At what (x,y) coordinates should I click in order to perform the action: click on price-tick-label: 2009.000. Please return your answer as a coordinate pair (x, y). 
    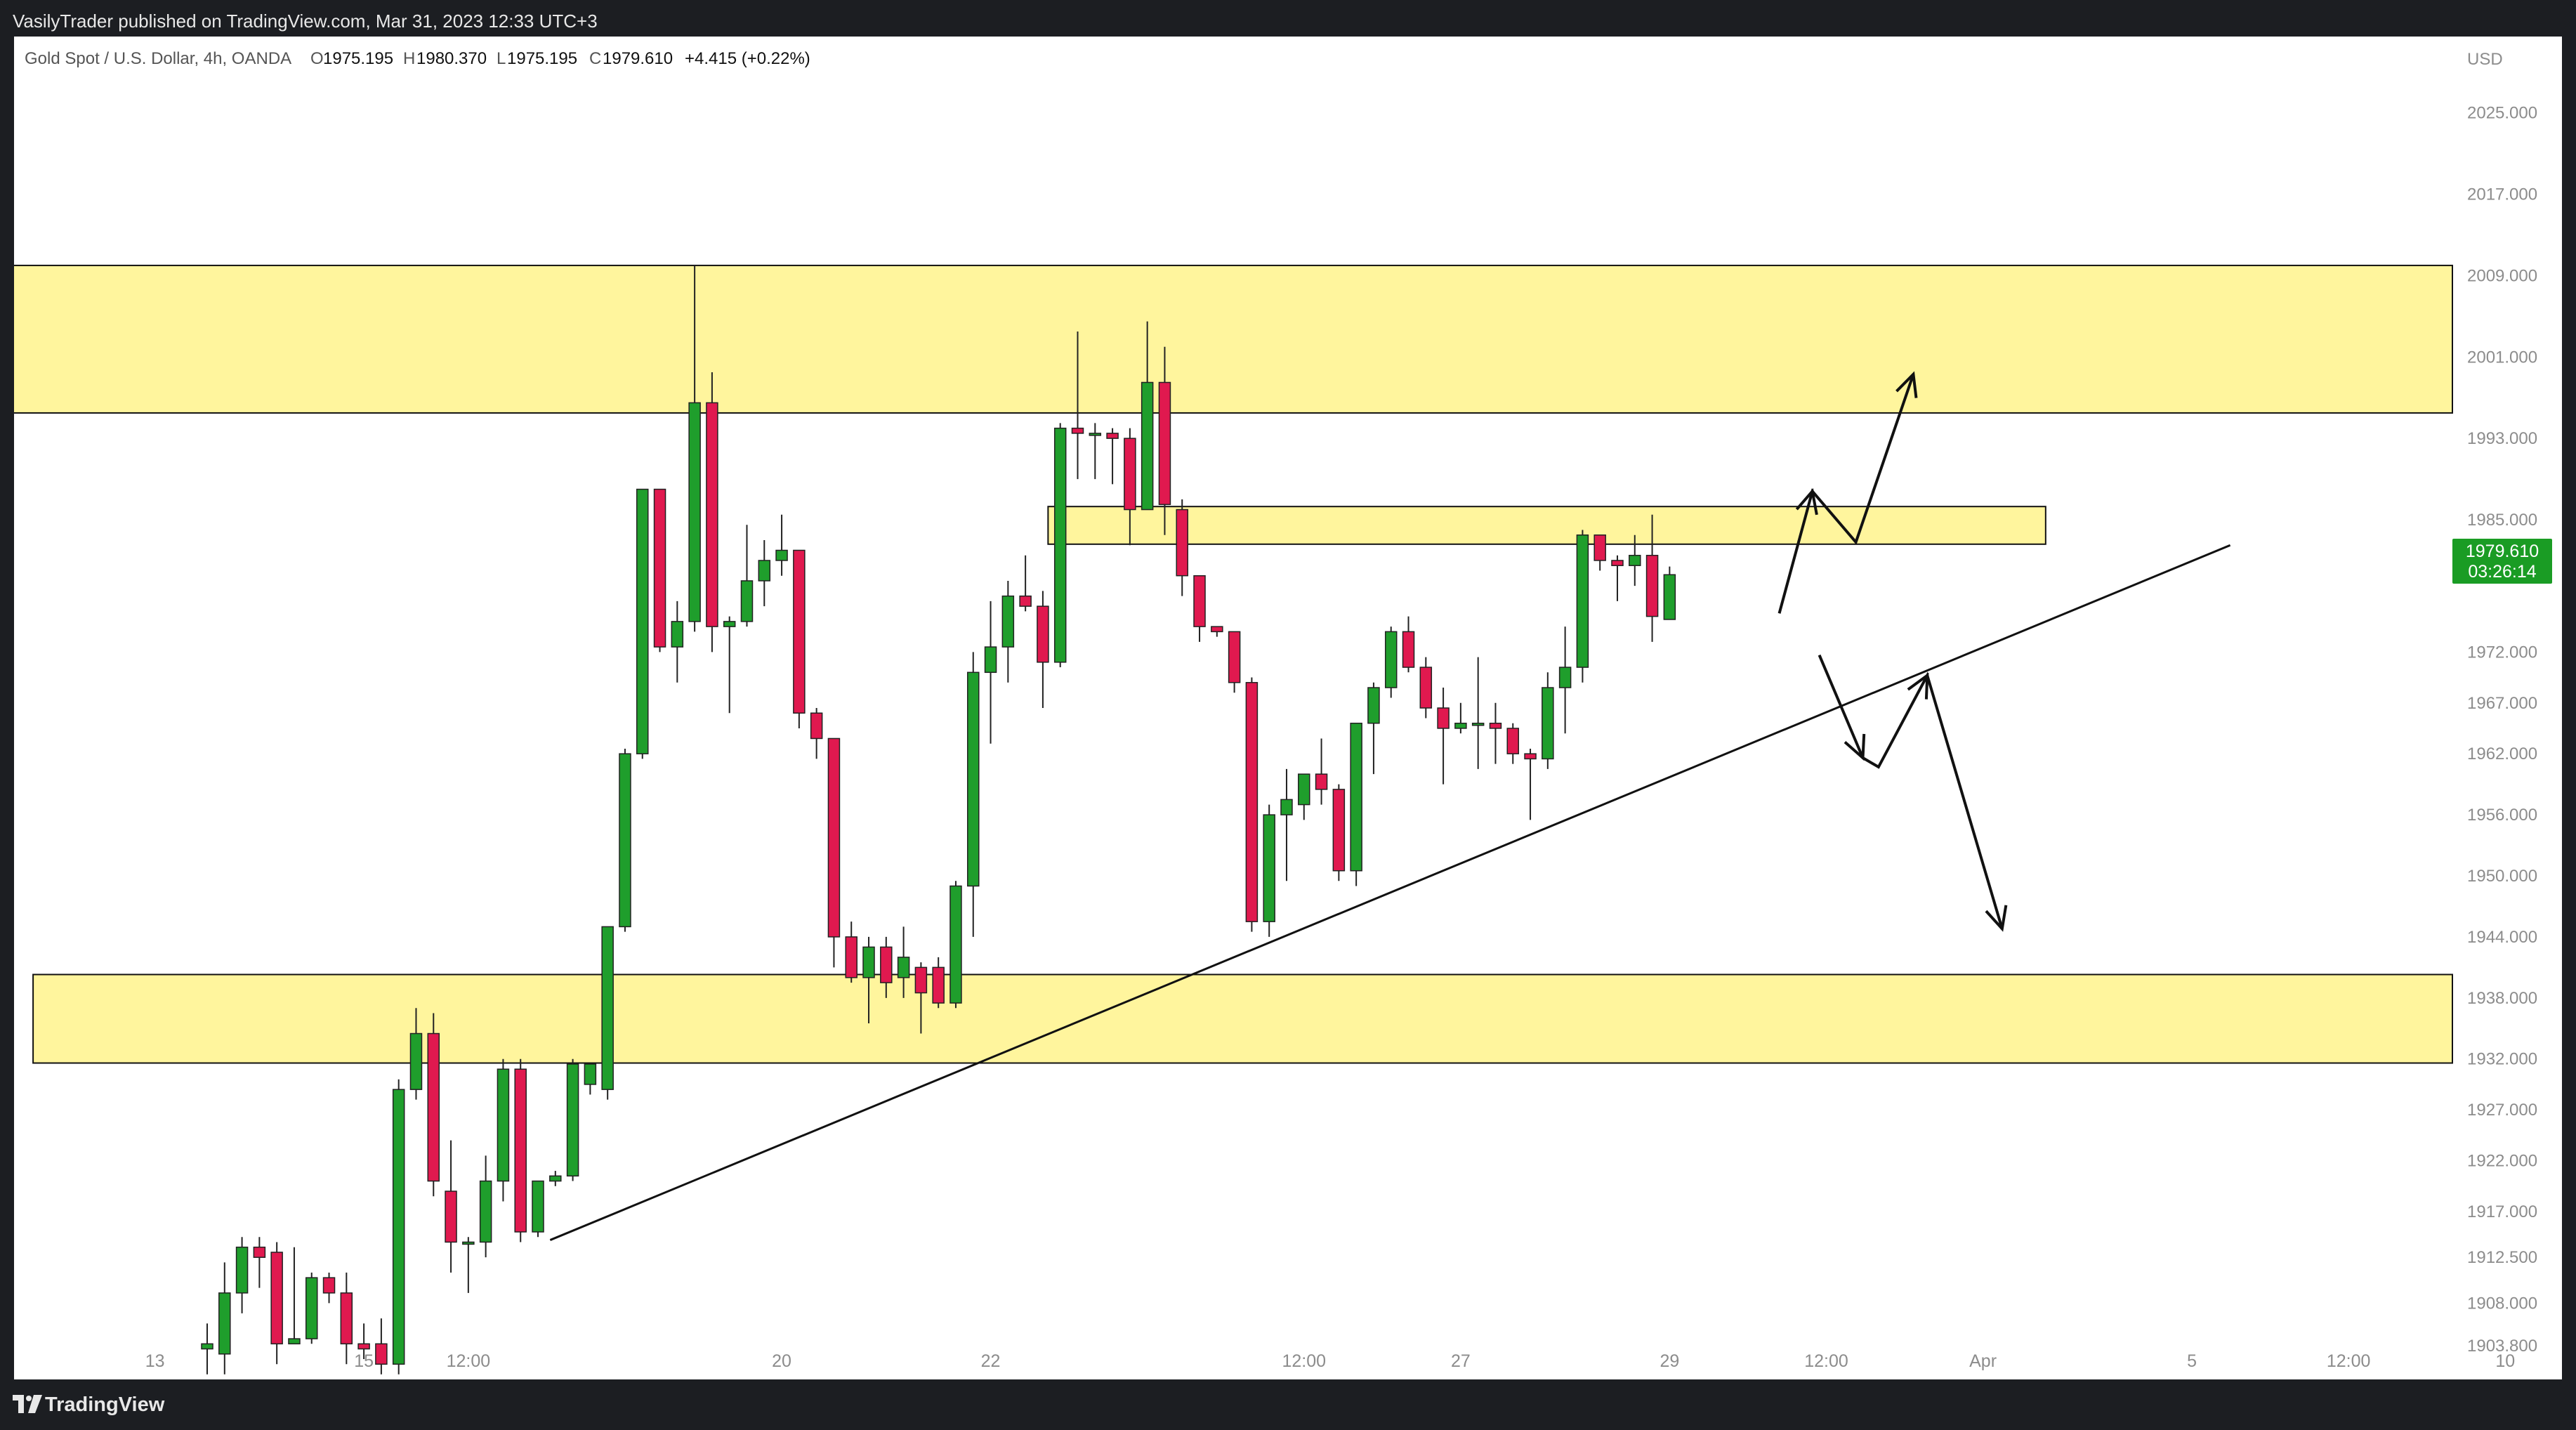
    Looking at the image, I should click on (2502, 275).